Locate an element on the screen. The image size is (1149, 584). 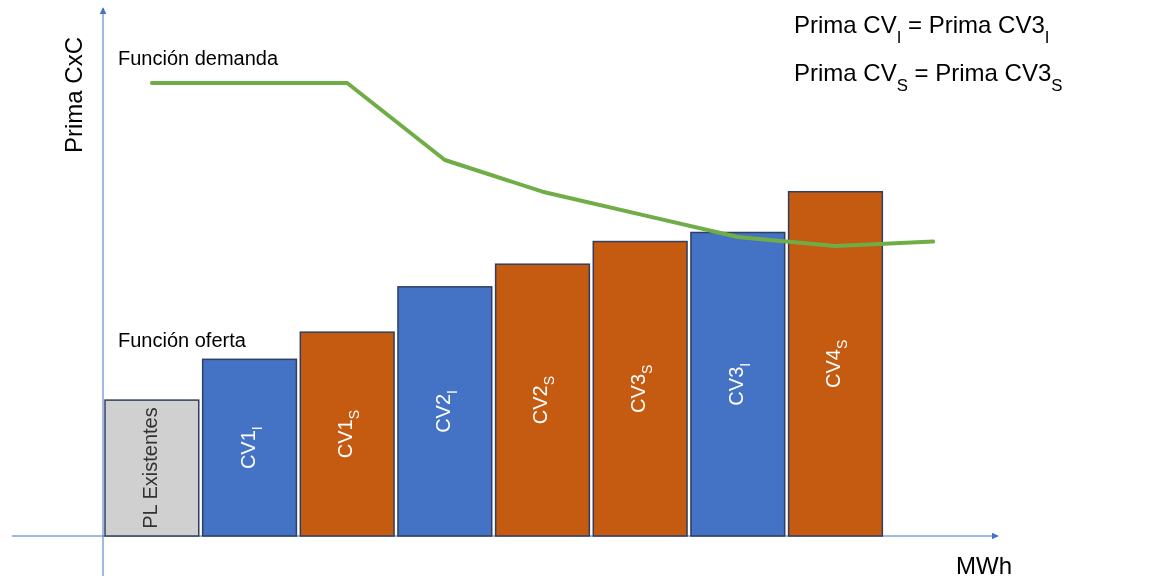
series-label: Función demanda is located at coordinates (198, 58).